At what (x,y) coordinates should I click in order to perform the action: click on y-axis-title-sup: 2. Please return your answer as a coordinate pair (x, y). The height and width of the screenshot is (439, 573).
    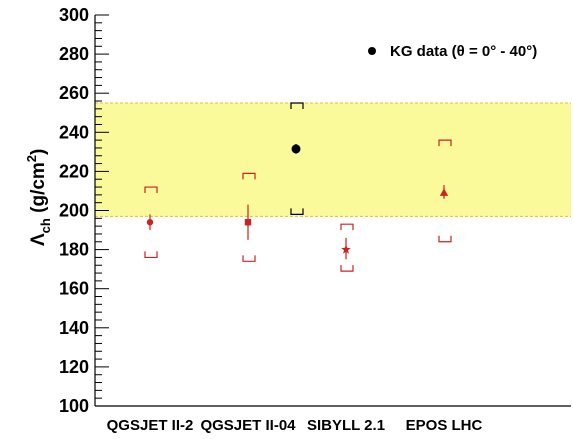
    Looking at the image, I should click on (31, 158).